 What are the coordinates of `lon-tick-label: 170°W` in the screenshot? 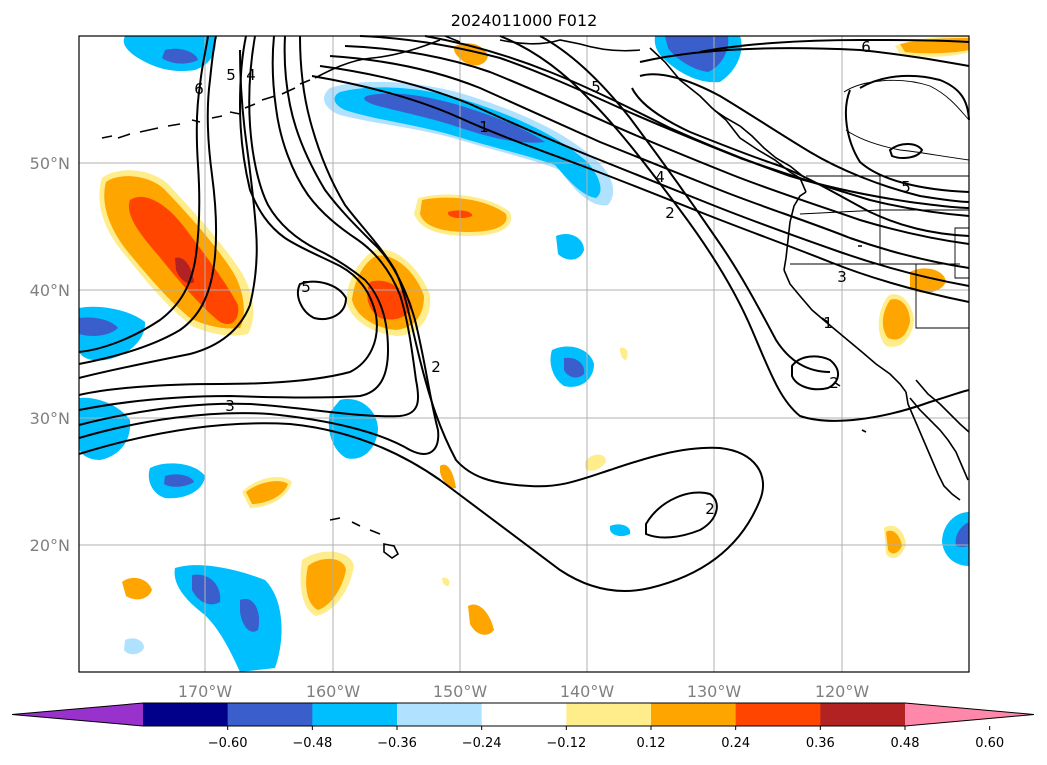 It's located at (205, 691).